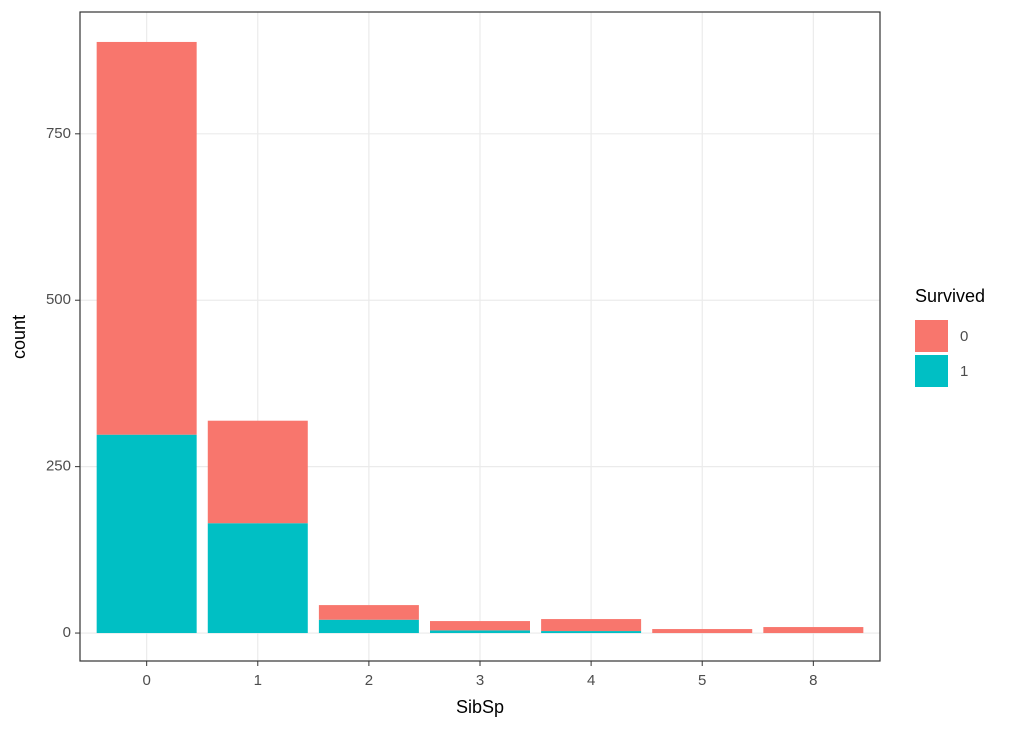 The image size is (1024, 736). Describe the element at coordinates (58, 299) in the screenshot. I see `y-tick-label: 500` at that location.